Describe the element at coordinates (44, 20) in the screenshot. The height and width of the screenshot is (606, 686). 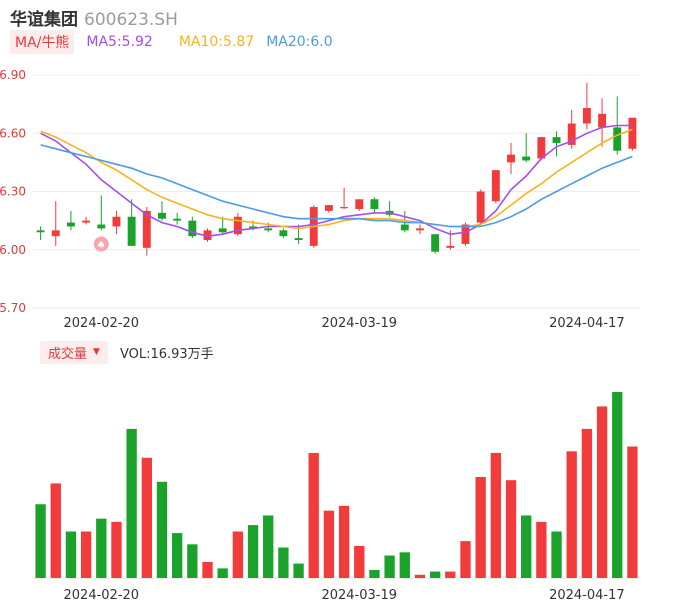
I see `stock-name: 华谊集团` at that location.